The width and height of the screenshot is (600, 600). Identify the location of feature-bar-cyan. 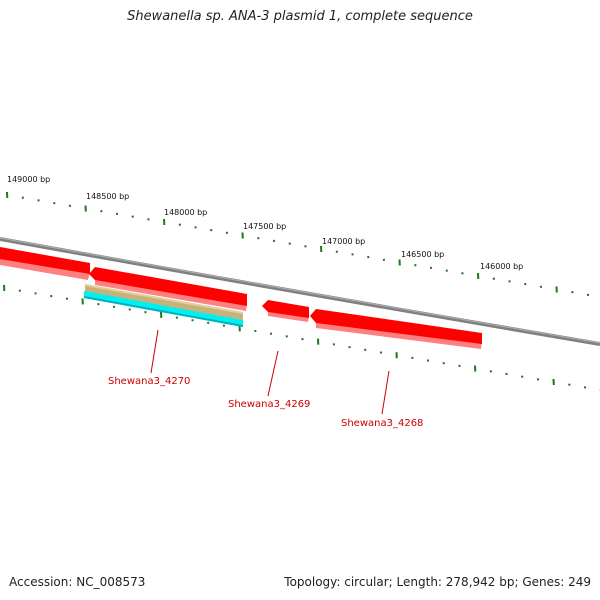
(163, 309).